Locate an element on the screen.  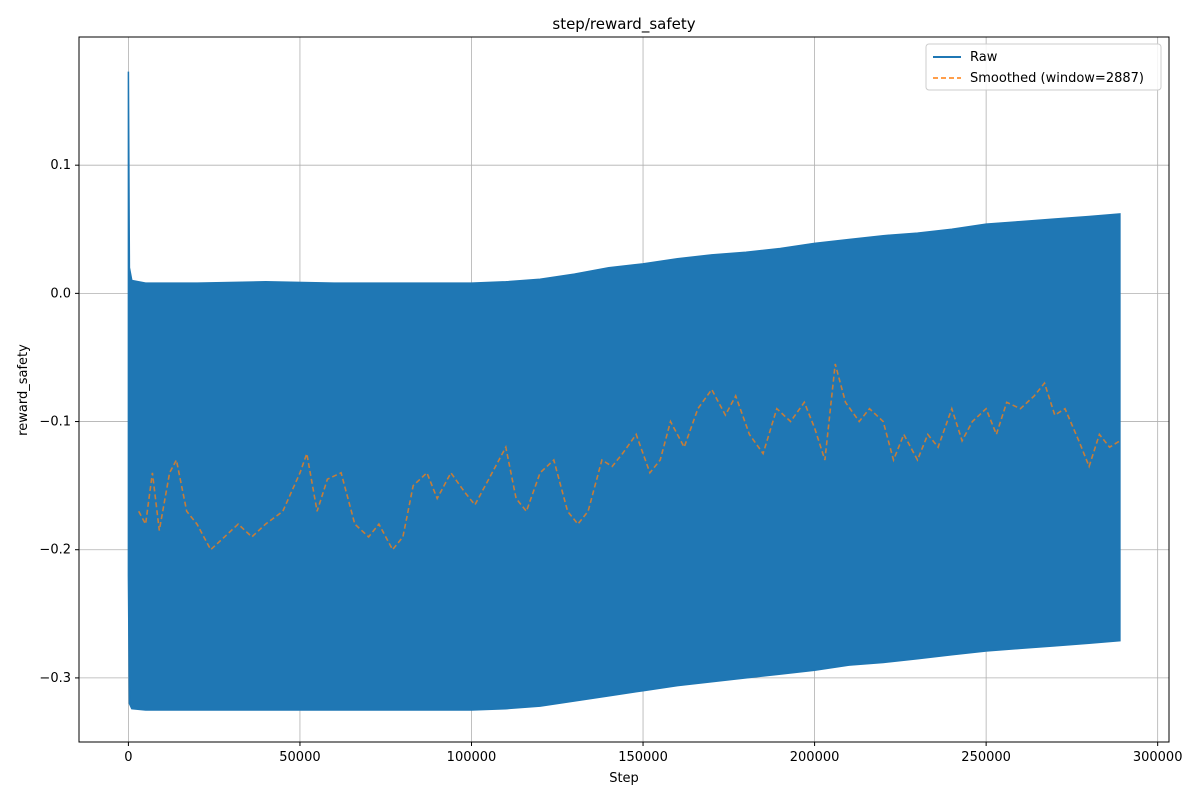
chart-title: step/reward_safety is located at coordinates (623, 24).